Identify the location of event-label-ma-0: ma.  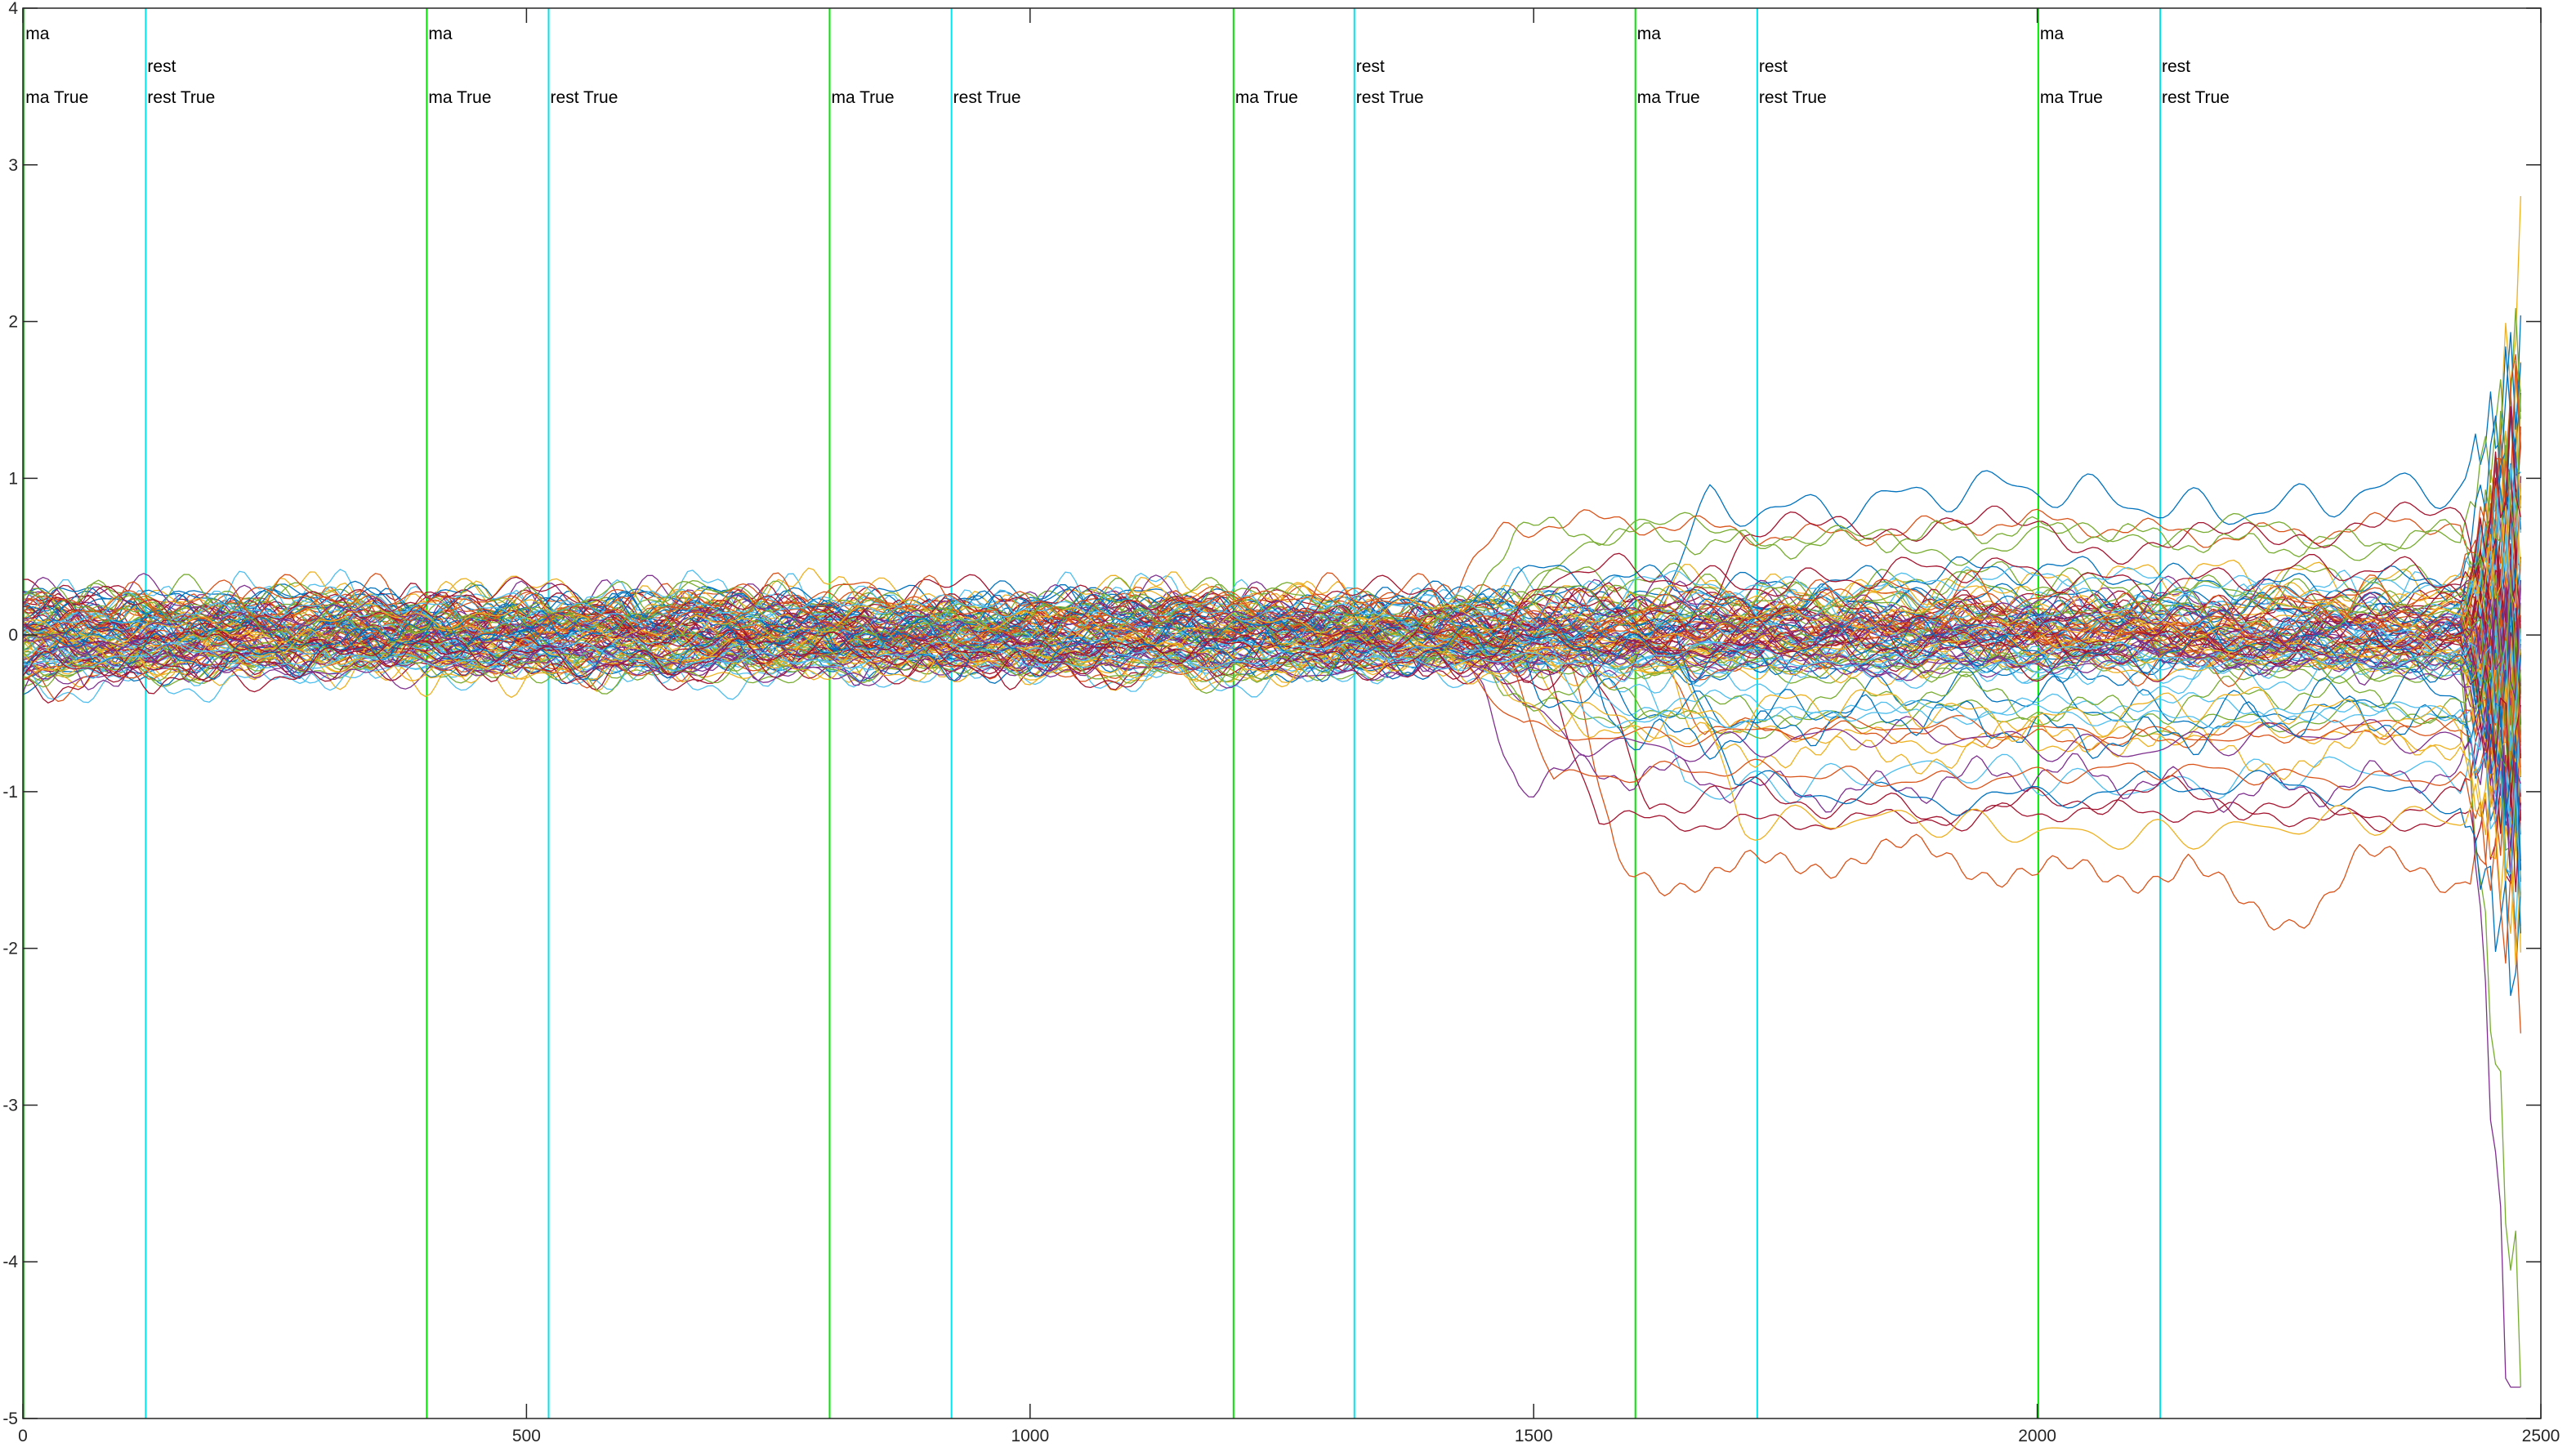
(37, 34).